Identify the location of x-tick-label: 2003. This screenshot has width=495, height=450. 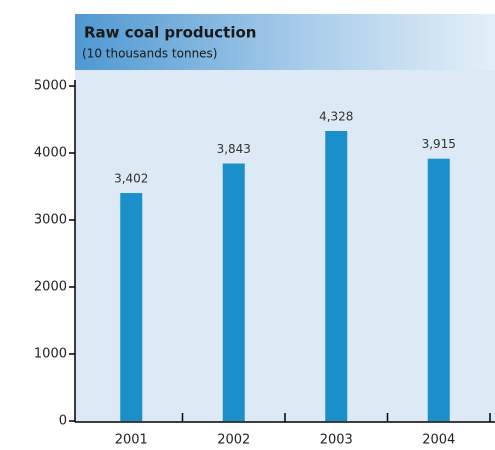
(336, 440).